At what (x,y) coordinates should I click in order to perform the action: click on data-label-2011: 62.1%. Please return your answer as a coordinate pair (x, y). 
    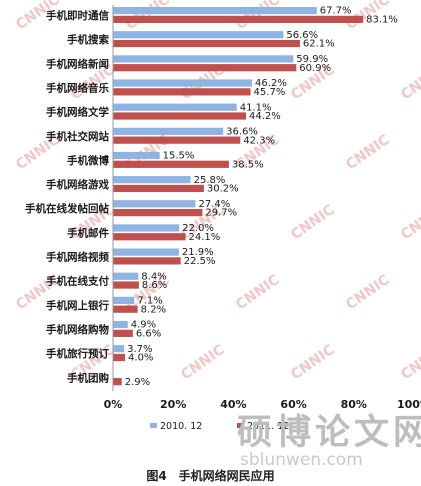
    Looking at the image, I should click on (319, 44).